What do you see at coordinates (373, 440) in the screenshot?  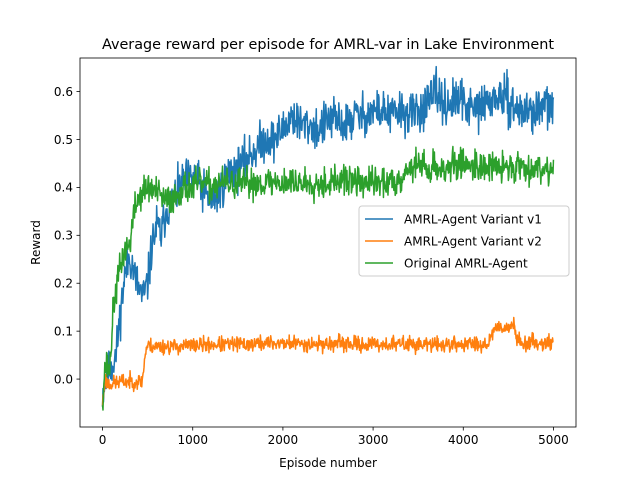 I see `x-tick-label: 3000` at bounding box center [373, 440].